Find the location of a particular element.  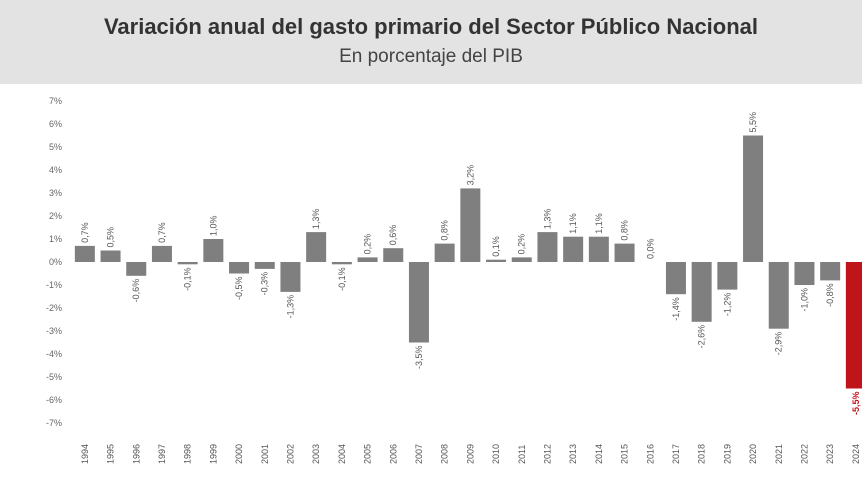

x-tick-label: 2020 is located at coordinates (753, 454).